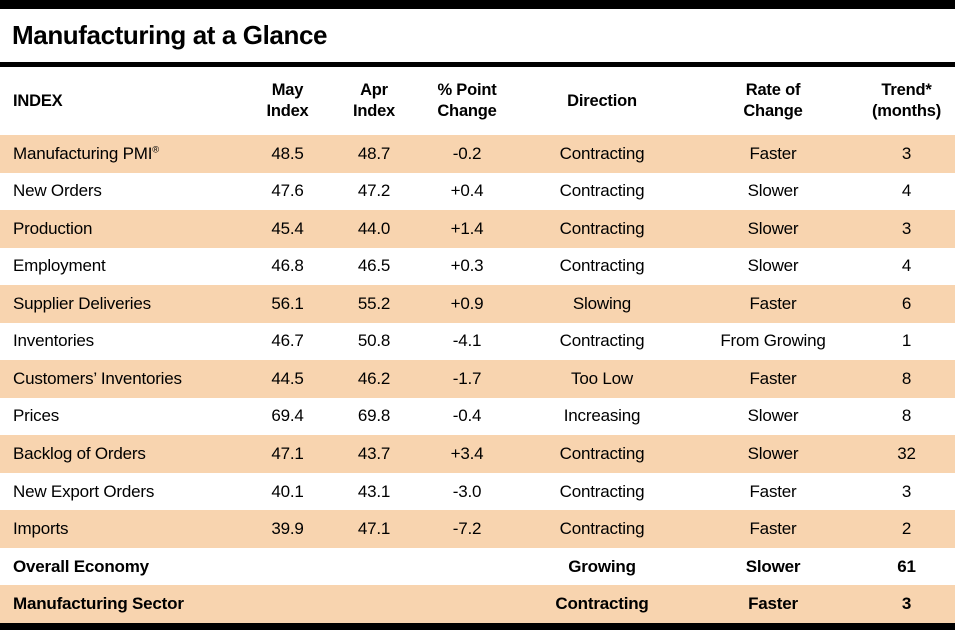 Image resolution: width=955 pixels, height=630 pixels. What do you see at coordinates (906, 454) in the screenshot?
I see `cell-trend-months: 32` at bounding box center [906, 454].